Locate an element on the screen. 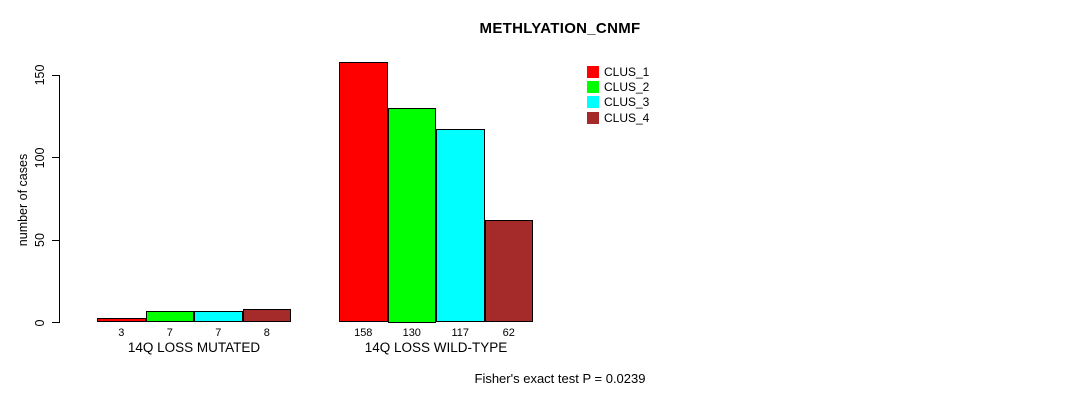 This screenshot has height=400, width=1090. footnote-fishers-test: Fisher's exact test P = 0.0239 is located at coordinates (560, 378).